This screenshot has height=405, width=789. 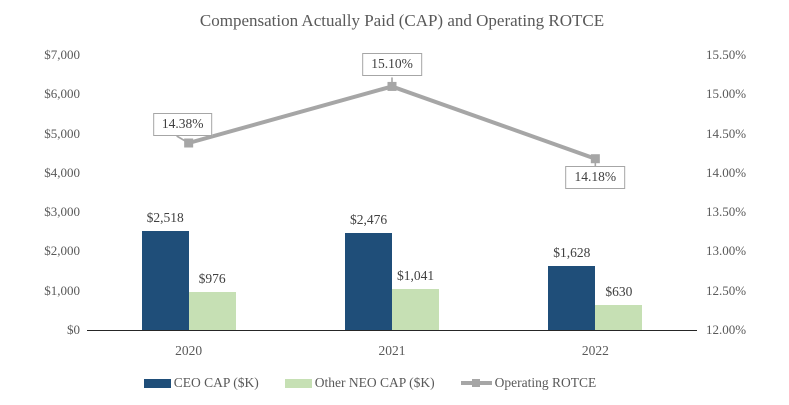 What do you see at coordinates (62, 94) in the screenshot?
I see `left-axis-tick: $6,000` at bounding box center [62, 94].